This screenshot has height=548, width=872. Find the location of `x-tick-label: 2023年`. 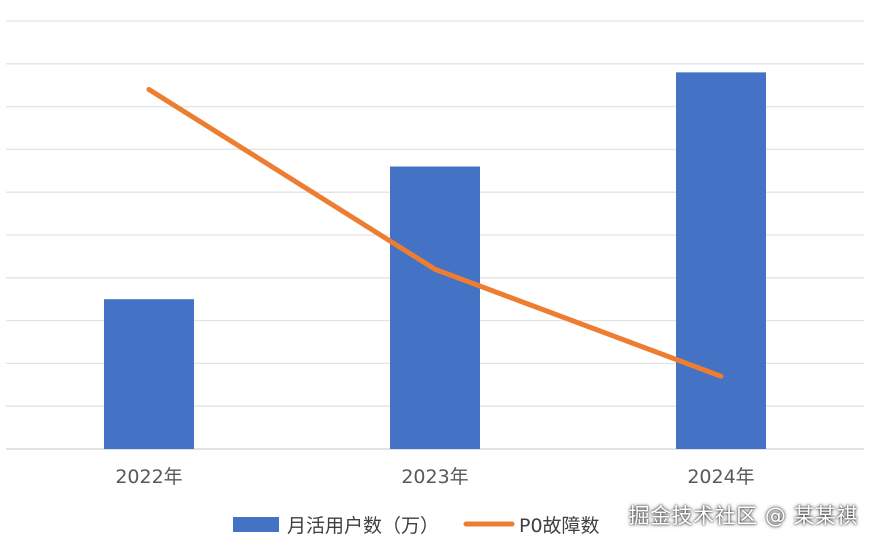

x-tick-label: 2023年 is located at coordinates (434, 477).